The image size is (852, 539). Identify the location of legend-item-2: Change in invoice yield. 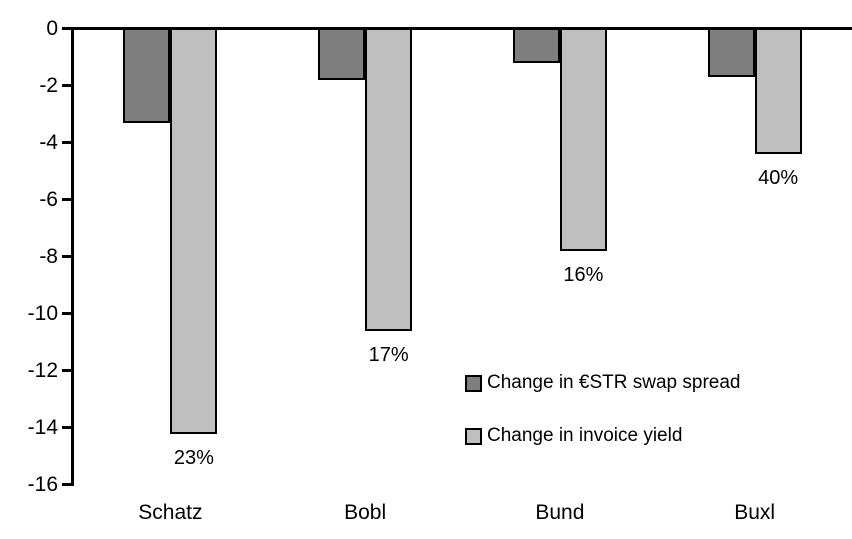
(602, 436).